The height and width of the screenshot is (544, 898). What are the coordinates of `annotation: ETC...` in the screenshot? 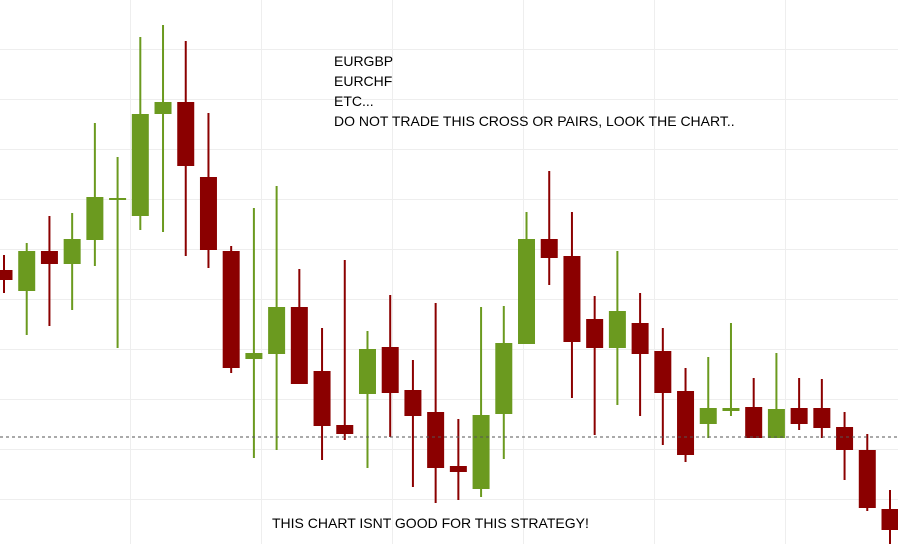 It's located at (354, 101).